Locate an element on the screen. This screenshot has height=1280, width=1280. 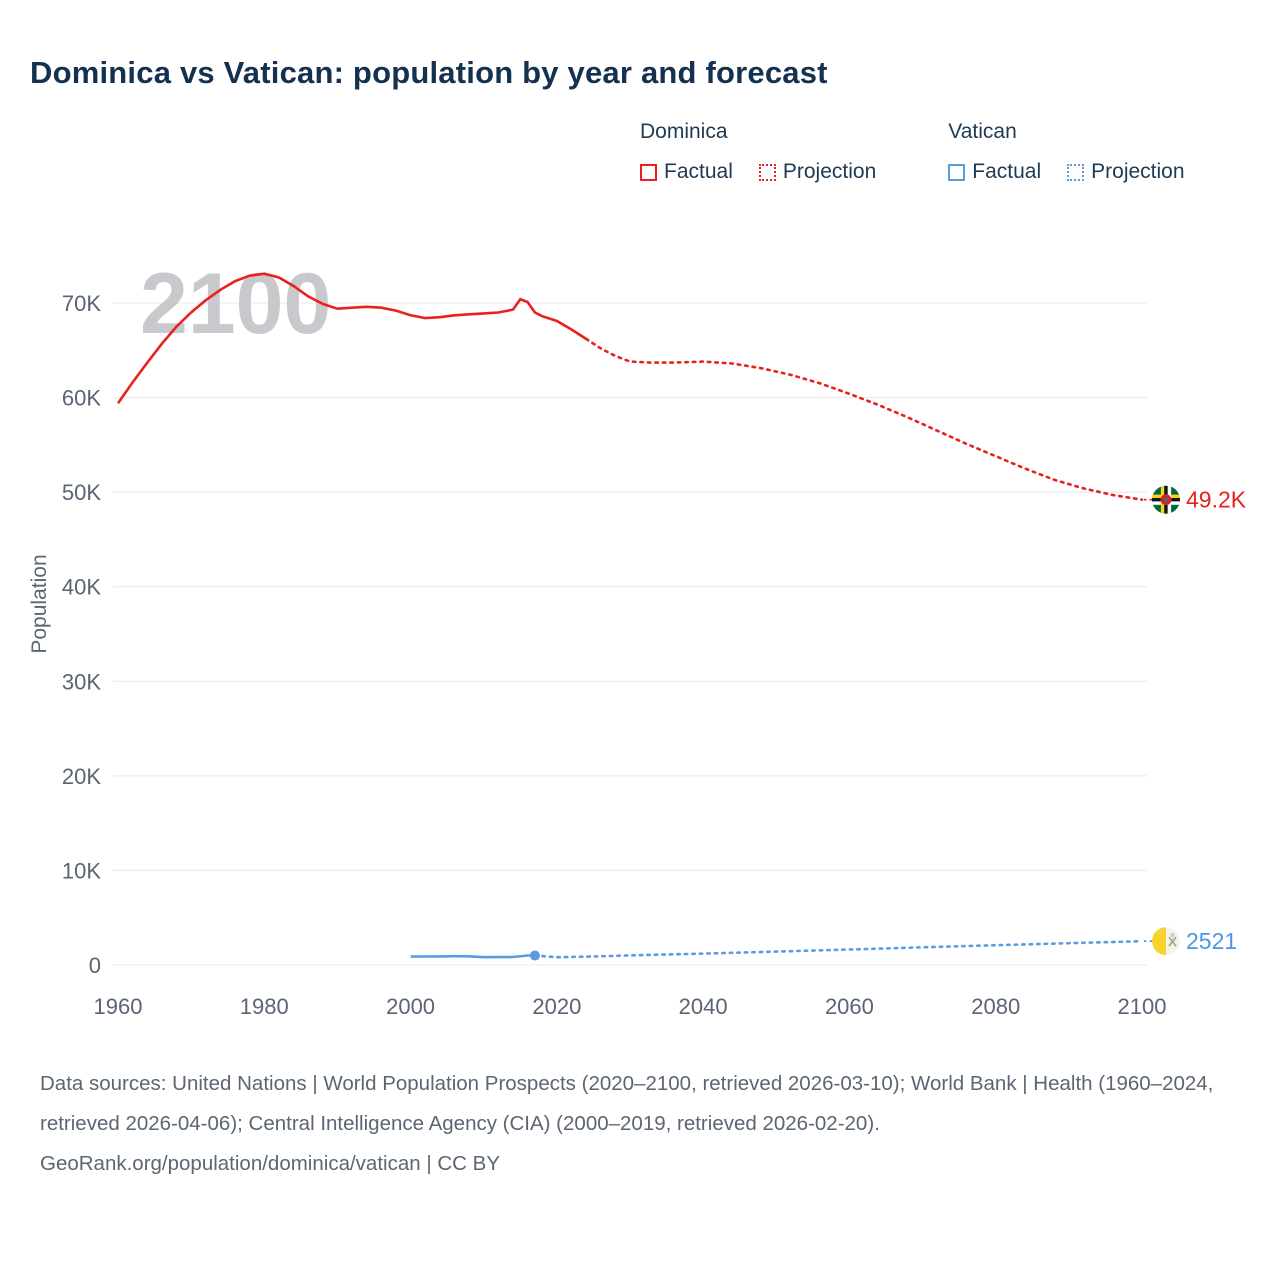
end-value-label: 49.2K is located at coordinates (1216, 500).